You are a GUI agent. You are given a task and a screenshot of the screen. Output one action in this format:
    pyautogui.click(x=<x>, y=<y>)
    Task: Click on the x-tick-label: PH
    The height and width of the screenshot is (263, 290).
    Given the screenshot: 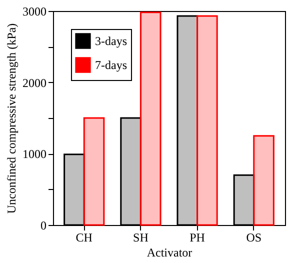 What is the action you would take?
    pyautogui.click(x=198, y=237)
    